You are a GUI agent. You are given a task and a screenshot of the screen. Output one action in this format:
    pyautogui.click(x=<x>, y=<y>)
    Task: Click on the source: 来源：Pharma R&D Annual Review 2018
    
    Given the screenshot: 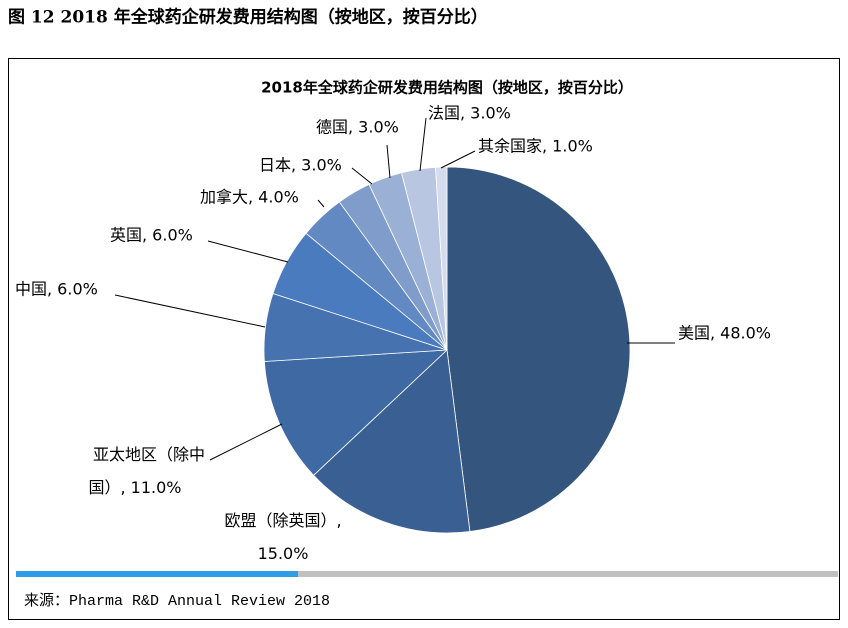 What is the action you would take?
    pyautogui.click(x=177, y=601)
    